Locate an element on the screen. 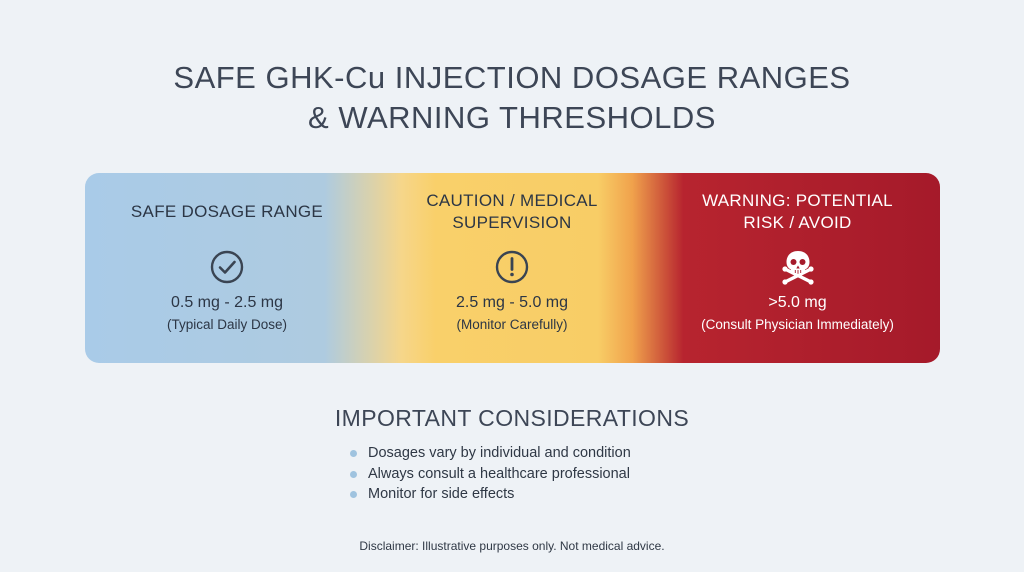  list-item: Always consult a healthcare professional is located at coordinates (489, 474).